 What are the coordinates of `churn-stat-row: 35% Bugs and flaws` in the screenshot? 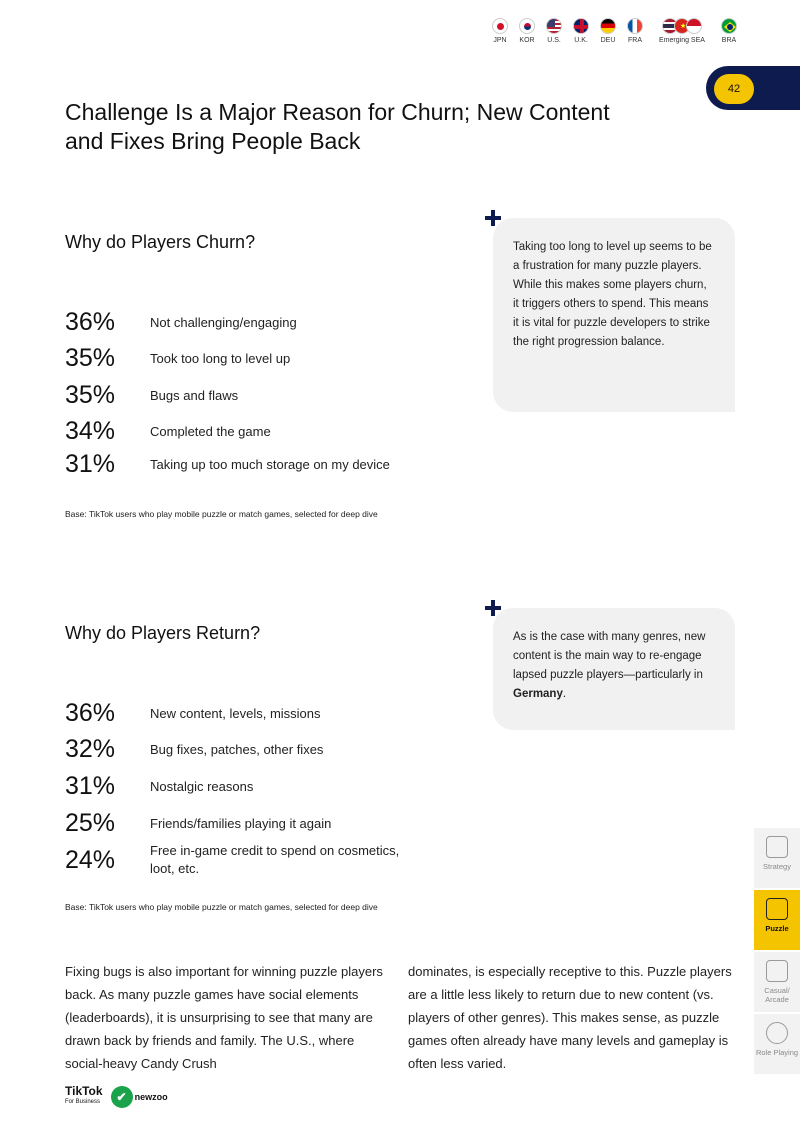 It's located at (232, 395).